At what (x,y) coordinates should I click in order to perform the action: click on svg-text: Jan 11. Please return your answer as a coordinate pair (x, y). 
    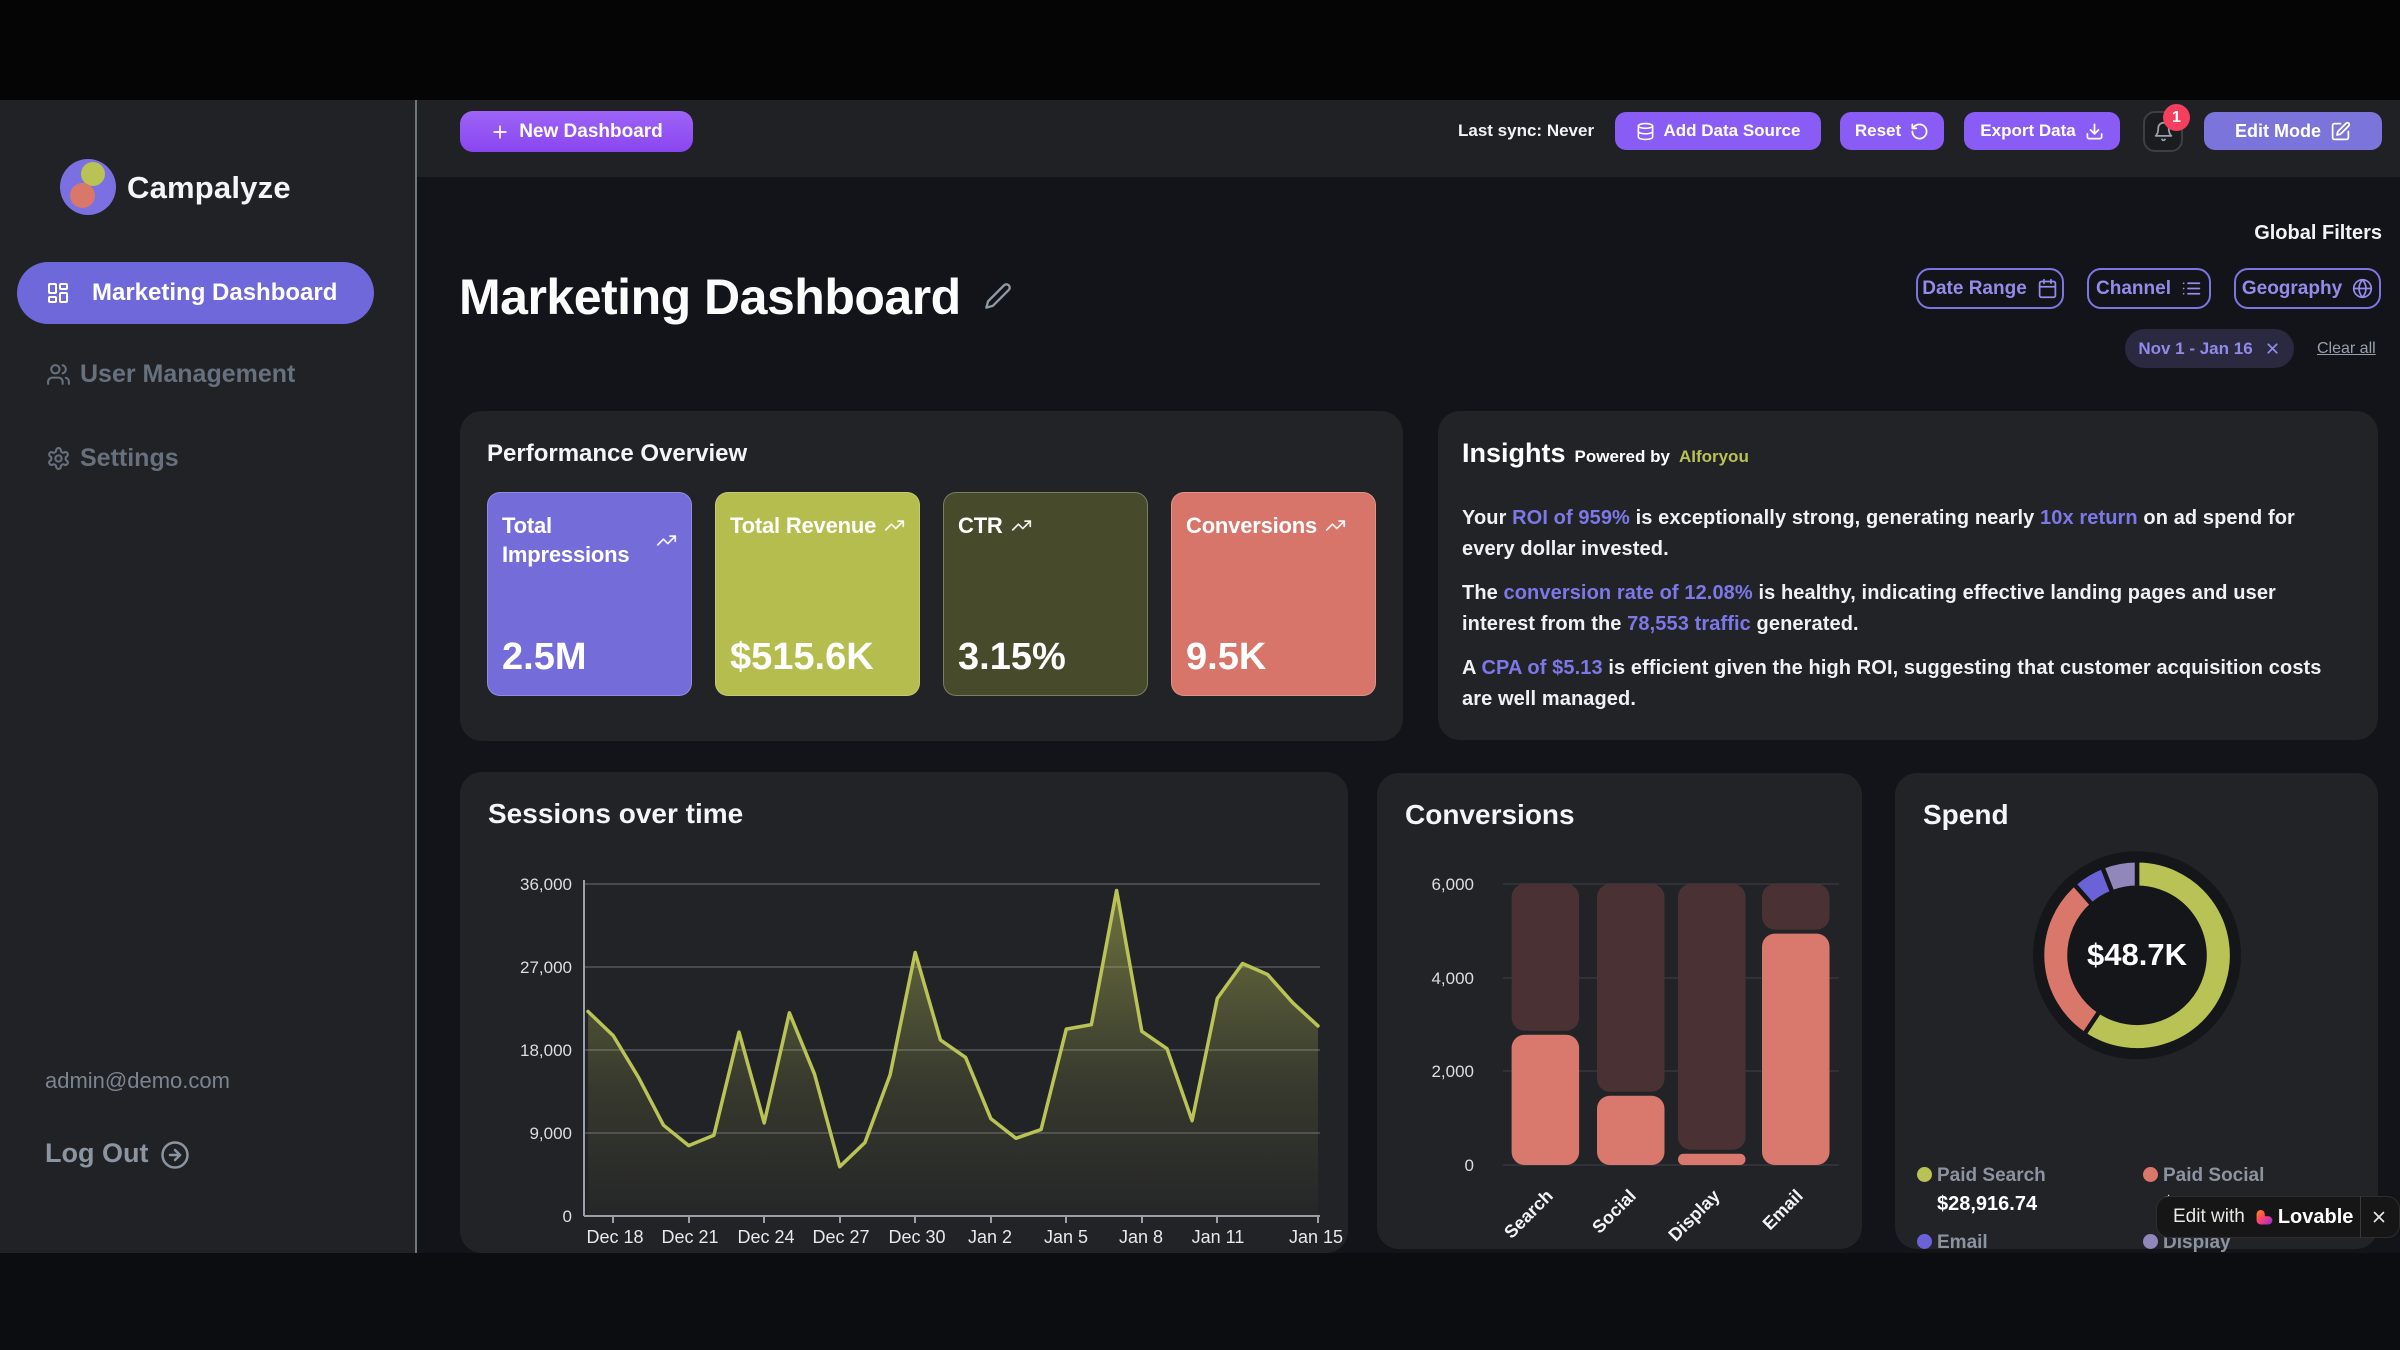
    Looking at the image, I should click on (1218, 1237).